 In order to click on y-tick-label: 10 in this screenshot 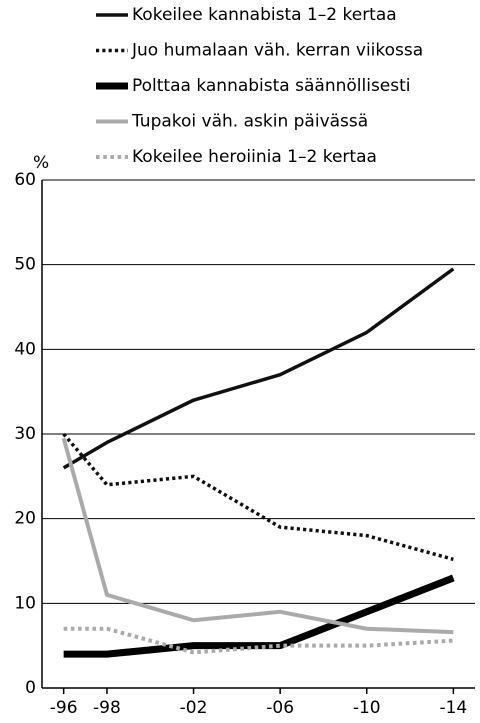, I will do `click(25, 603)`.